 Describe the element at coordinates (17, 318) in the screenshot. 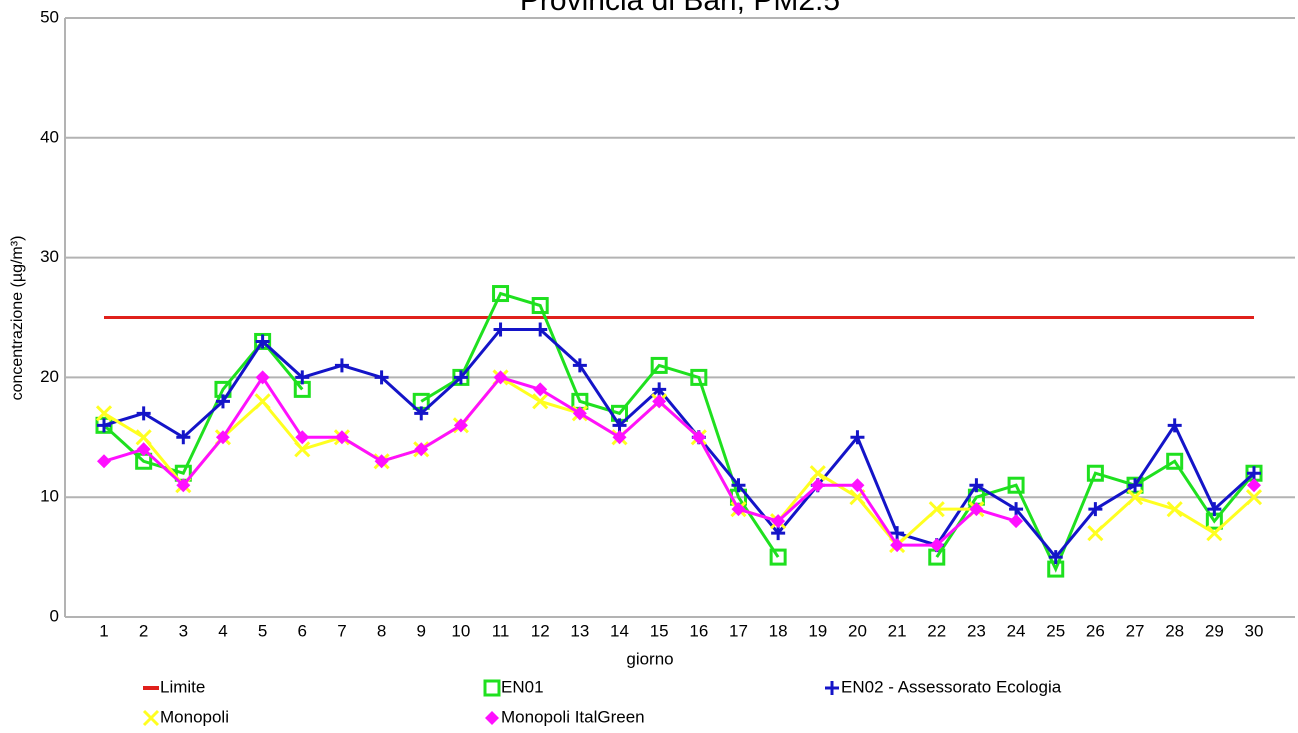

I see `y-axis-label: concentrazione (µg/m³)` at that location.